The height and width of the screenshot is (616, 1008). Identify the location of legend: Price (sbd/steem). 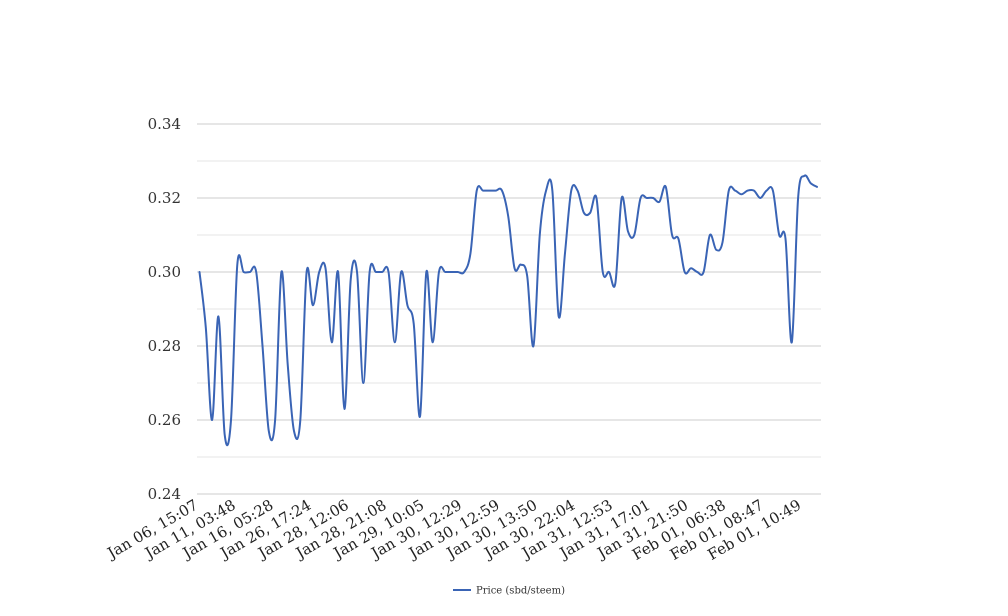
(509, 591).